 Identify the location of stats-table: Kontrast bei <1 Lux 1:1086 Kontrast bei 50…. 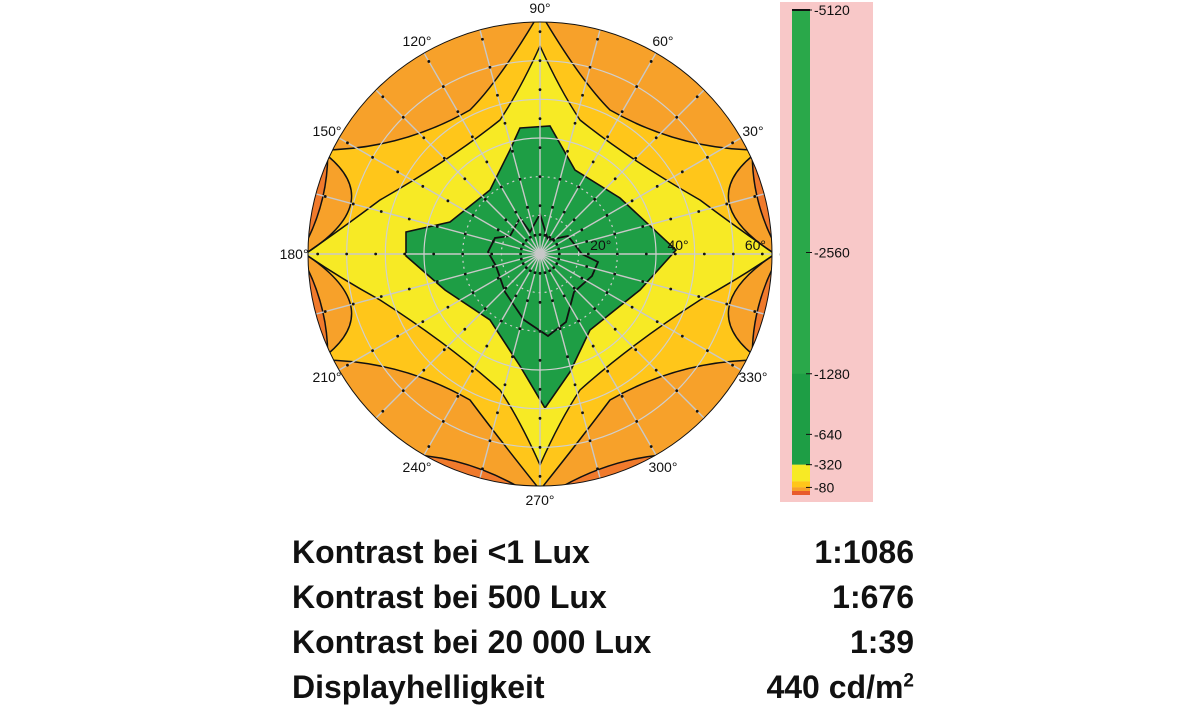
(603, 624).